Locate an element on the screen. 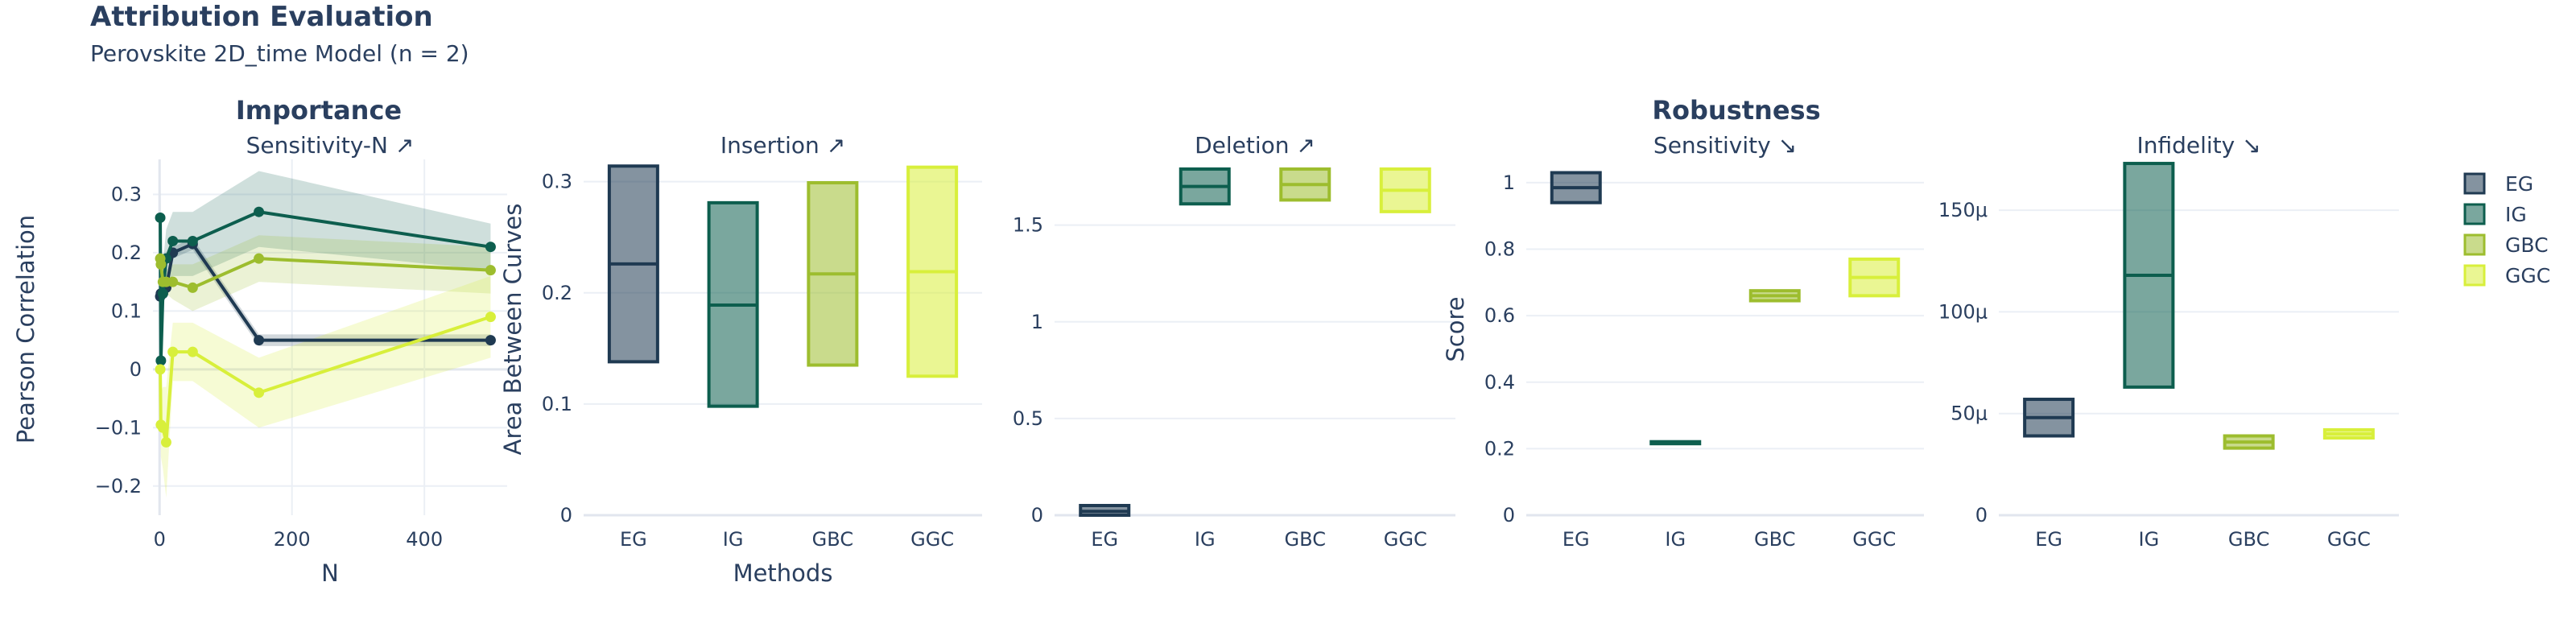 The width and height of the screenshot is (2576, 644). legend-swatch-gbc is located at coordinates (2474, 244).